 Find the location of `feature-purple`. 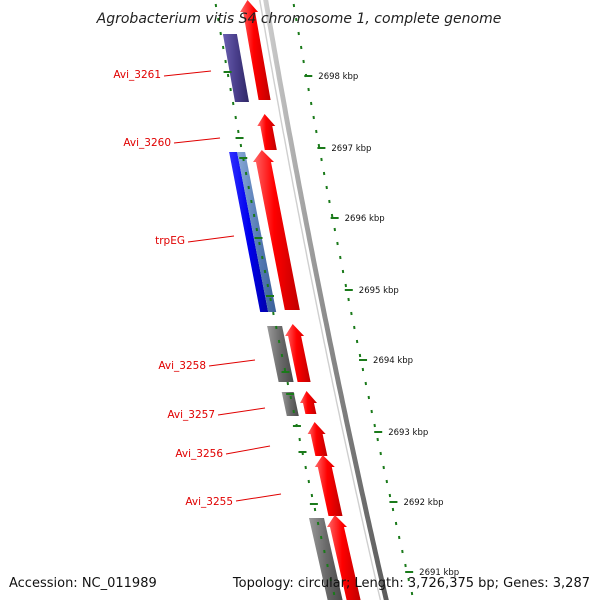

feature-purple is located at coordinates (235, 68).